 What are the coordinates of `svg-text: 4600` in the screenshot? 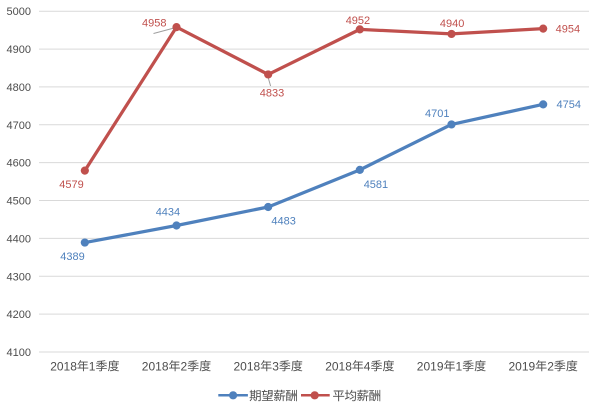 It's located at (19, 164).